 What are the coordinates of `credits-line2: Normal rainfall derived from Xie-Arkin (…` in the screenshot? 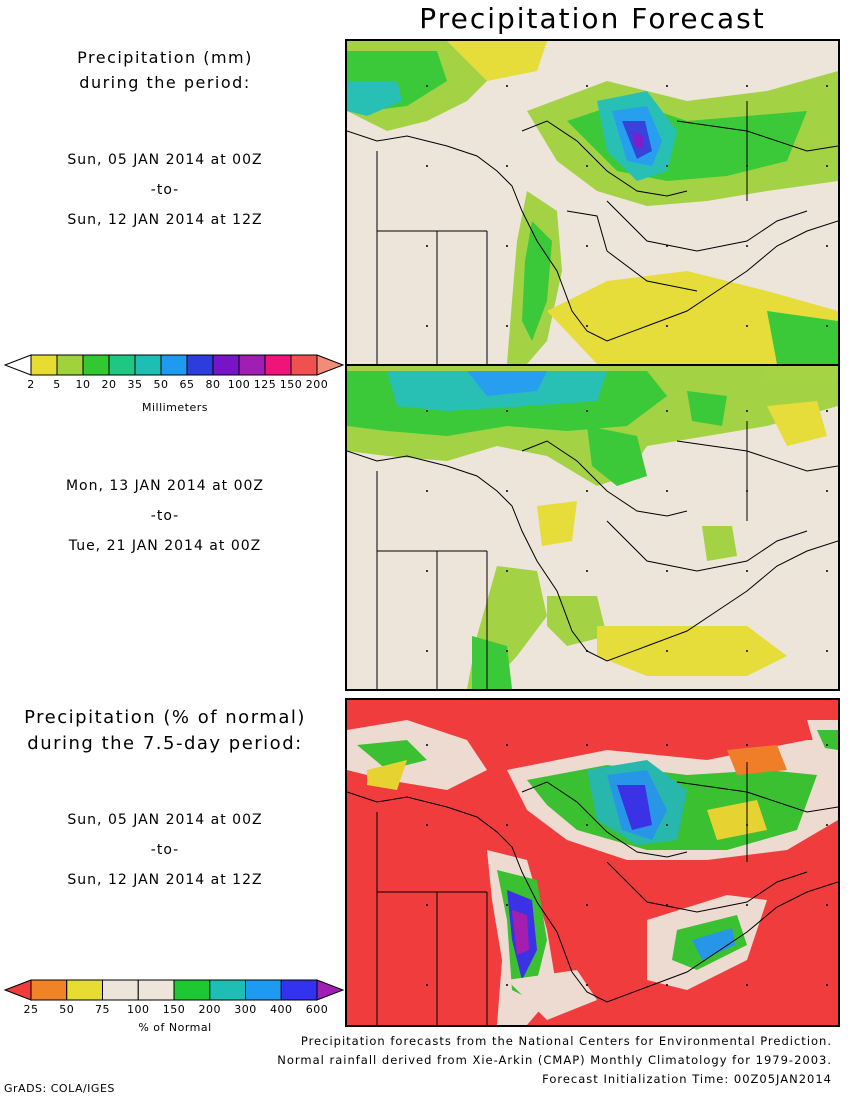 It's located at (554, 1060).